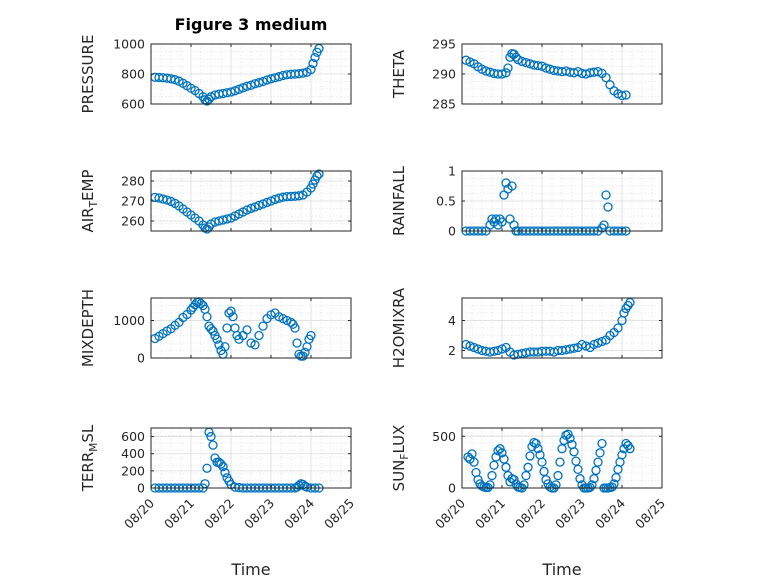 Image resolution: width=778 pixels, height=583 pixels. What do you see at coordinates (452, 320) in the screenshot?
I see `y-tick-label: 4` at bounding box center [452, 320].